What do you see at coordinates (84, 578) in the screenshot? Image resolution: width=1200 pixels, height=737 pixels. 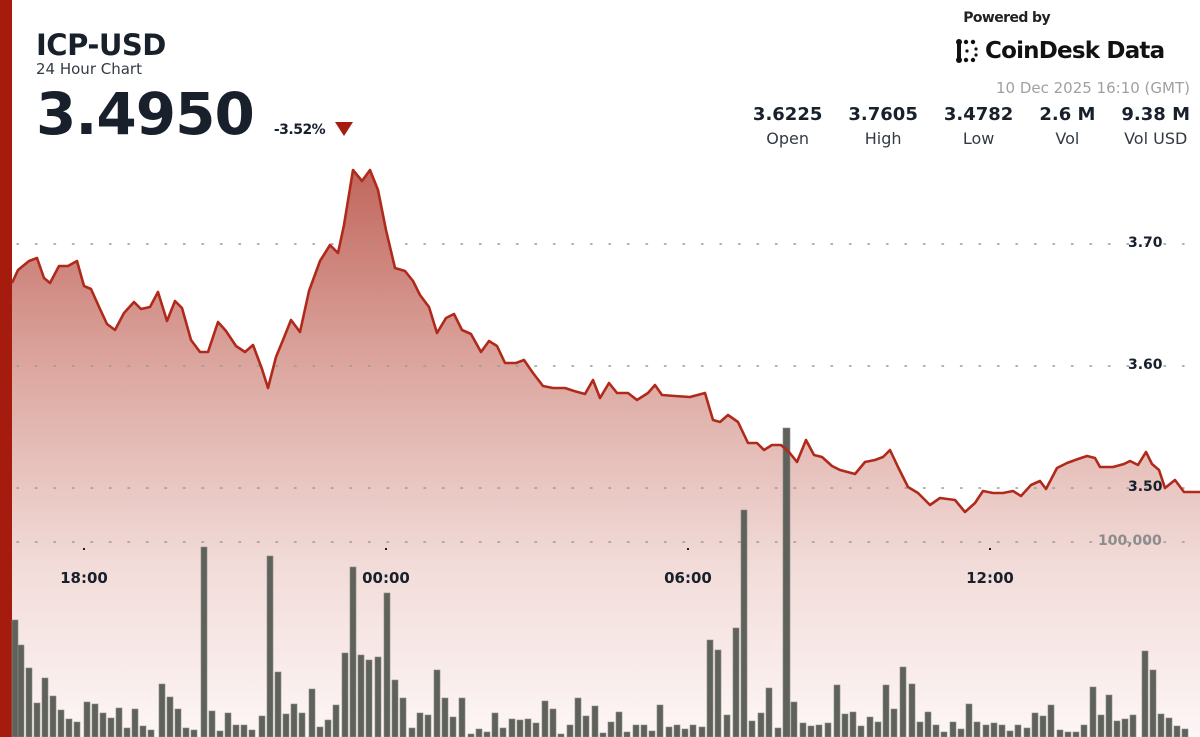 I see `x-tick-18-00: 18:00` at bounding box center [84, 578].